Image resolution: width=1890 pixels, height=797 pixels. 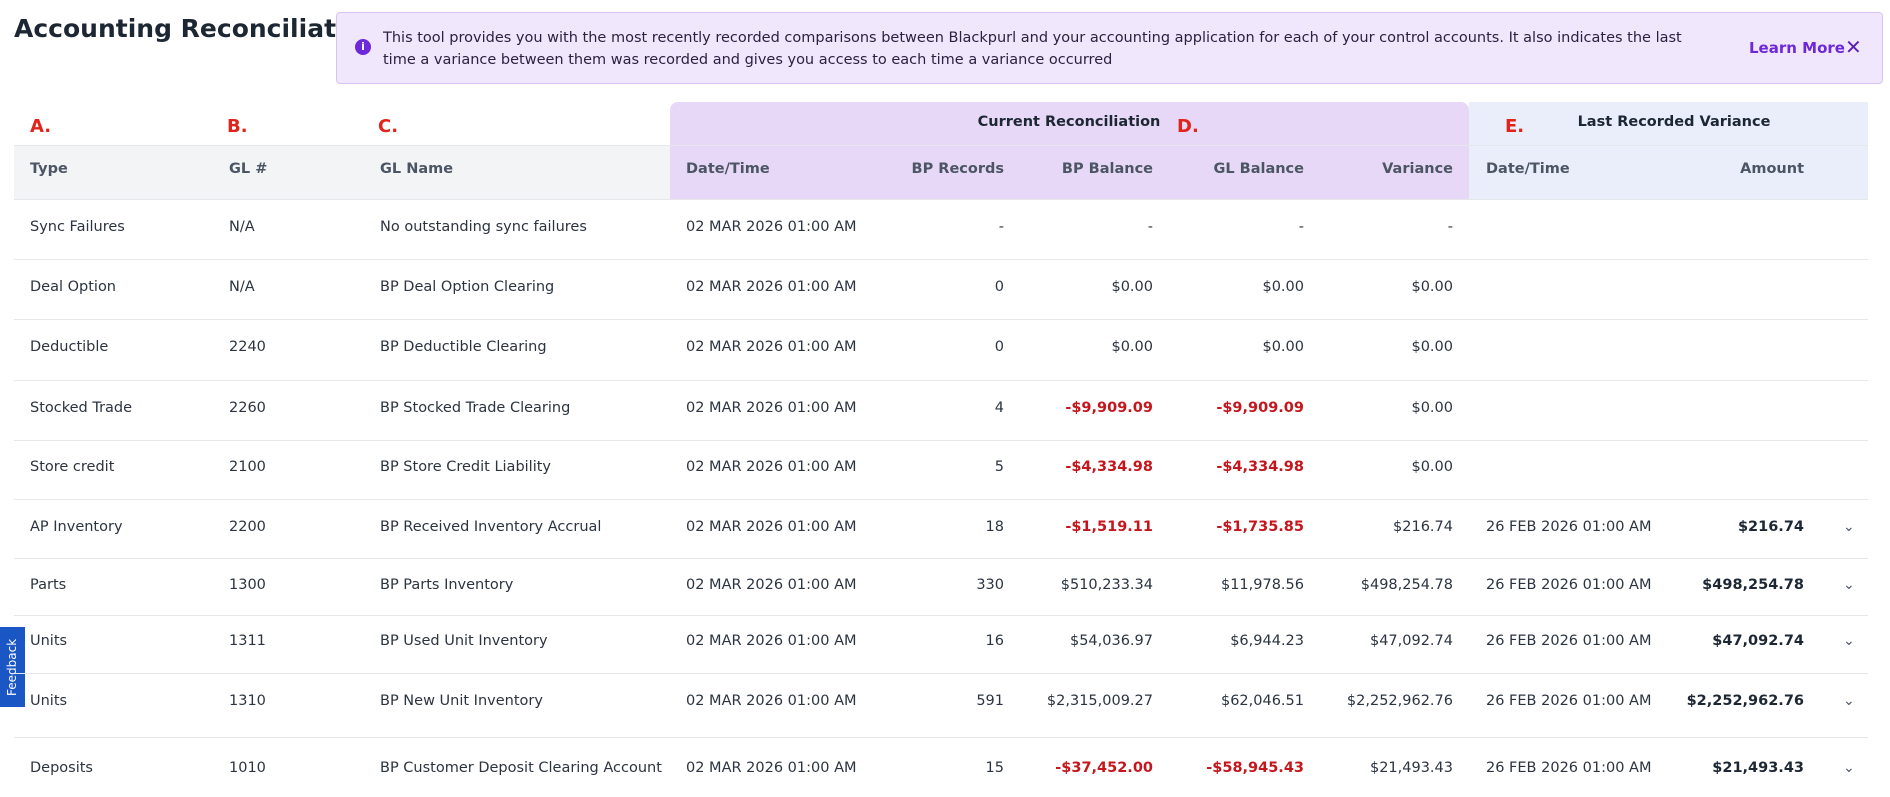 I want to click on annotation-letter: A., so click(x=41, y=126).